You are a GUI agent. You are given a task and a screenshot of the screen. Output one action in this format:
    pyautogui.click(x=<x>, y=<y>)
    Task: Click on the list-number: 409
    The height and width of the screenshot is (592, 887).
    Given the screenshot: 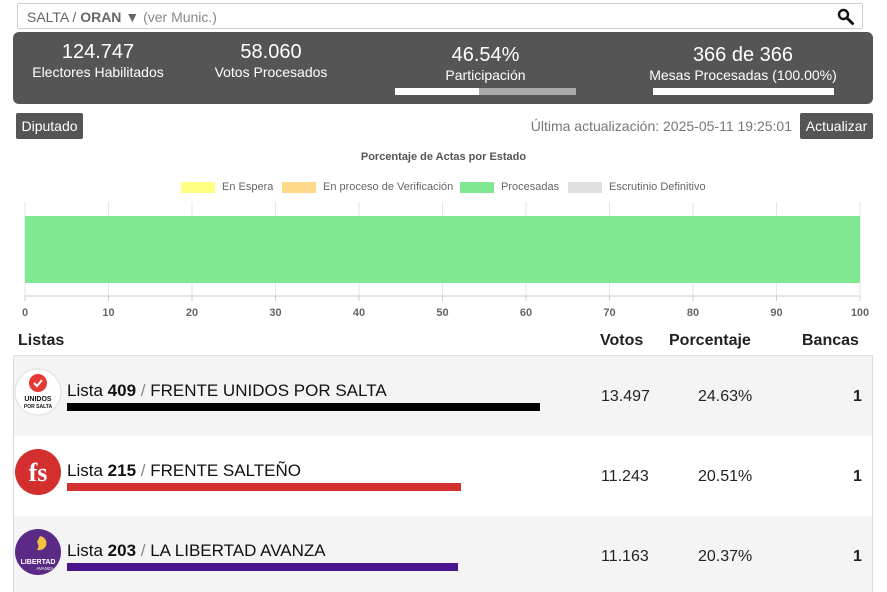 What is the action you would take?
    pyautogui.click(x=122, y=390)
    